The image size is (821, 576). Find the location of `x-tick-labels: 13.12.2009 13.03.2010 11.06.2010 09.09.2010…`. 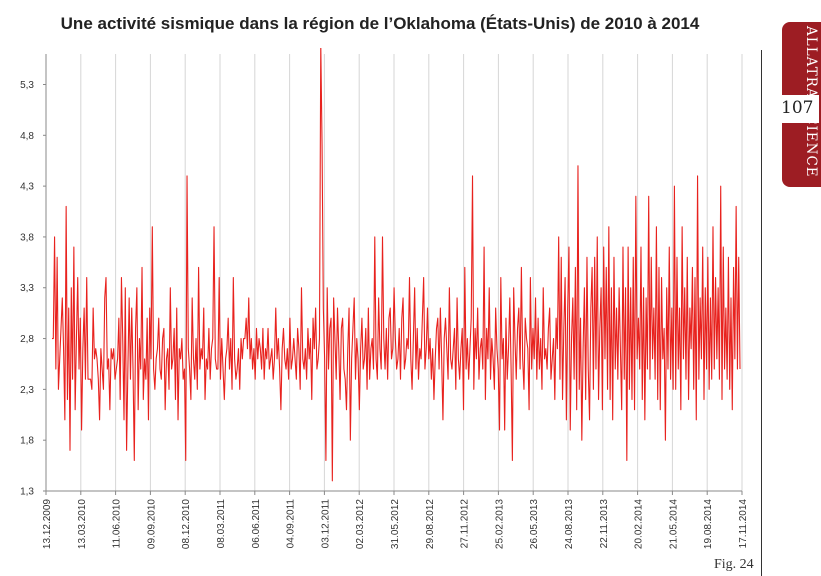

x-tick-labels: 13.12.2009 13.03.2010 11.06.2010 09.09.2010… is located at coordinates (395, 524).